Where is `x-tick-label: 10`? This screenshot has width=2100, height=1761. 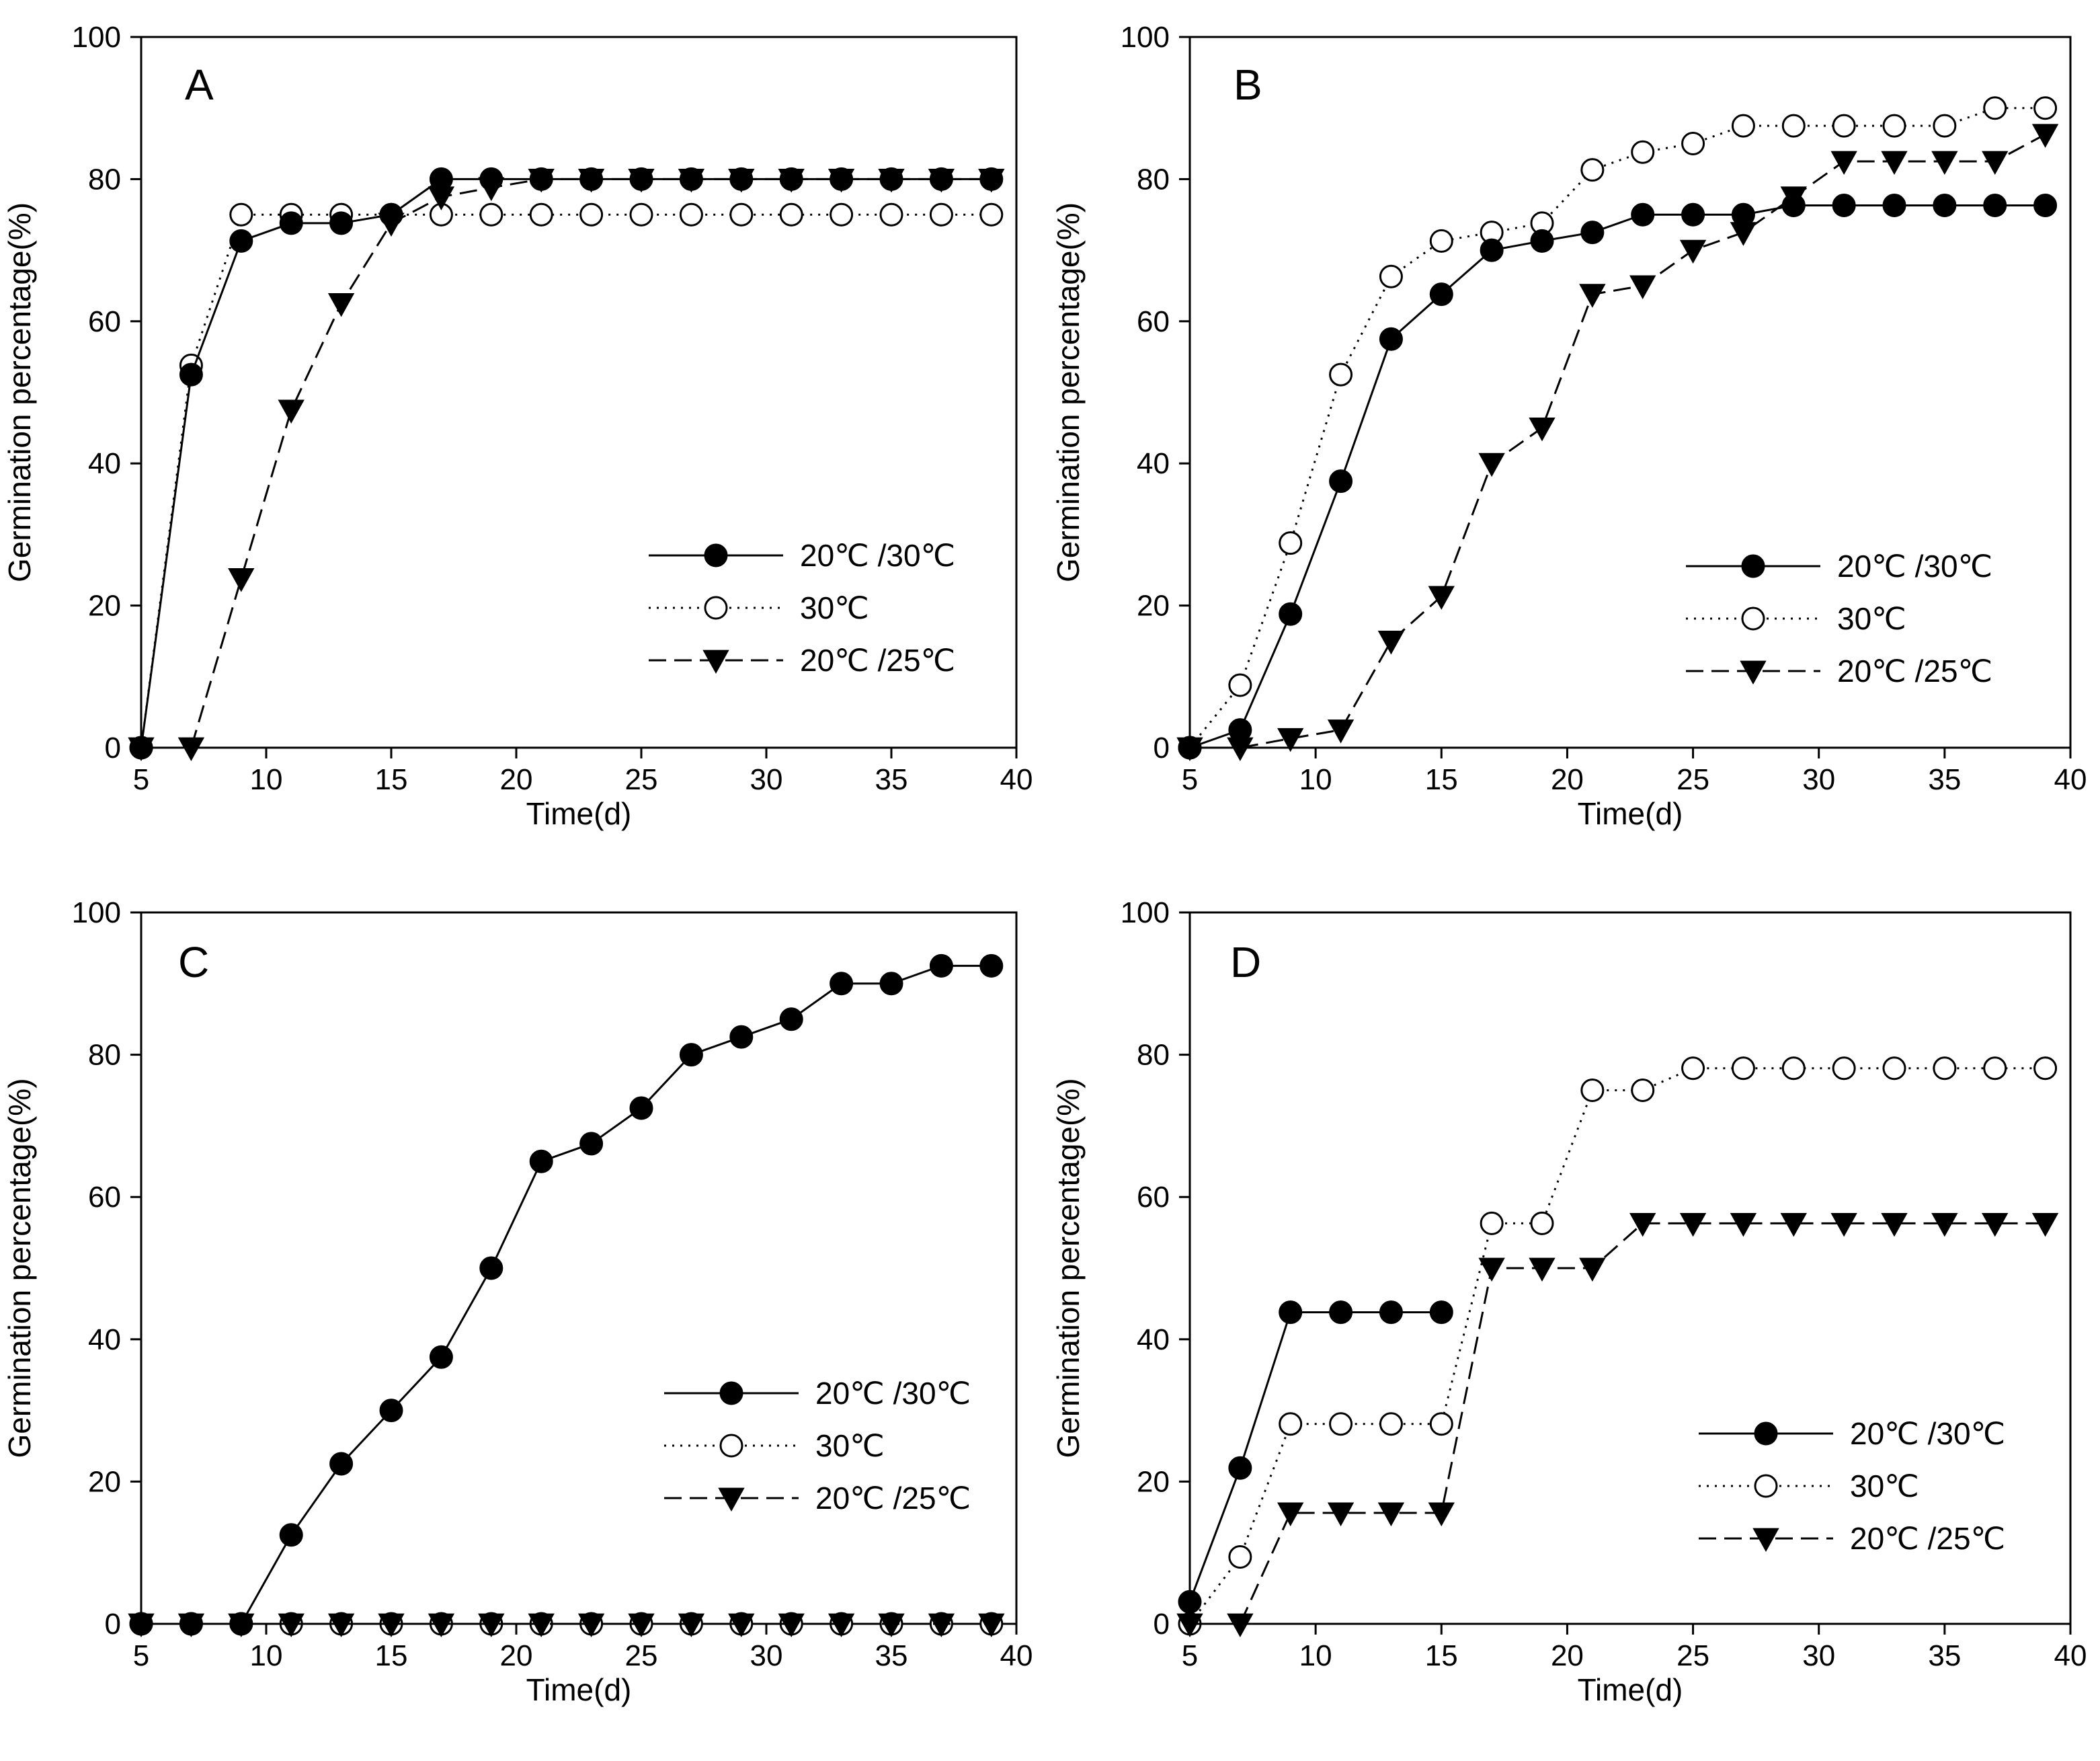
x-tick-label: 10 is located at coordinates (266, 1655).